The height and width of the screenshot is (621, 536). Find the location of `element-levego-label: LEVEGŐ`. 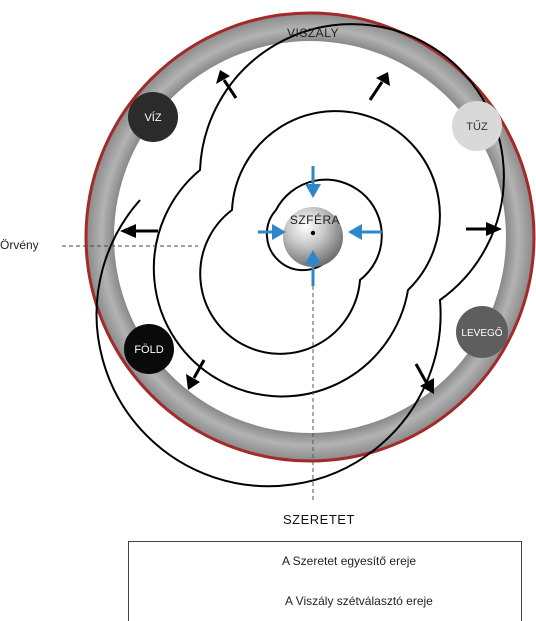

element-levego-label: LEVEGŐ is located at coordinates (481, 332).